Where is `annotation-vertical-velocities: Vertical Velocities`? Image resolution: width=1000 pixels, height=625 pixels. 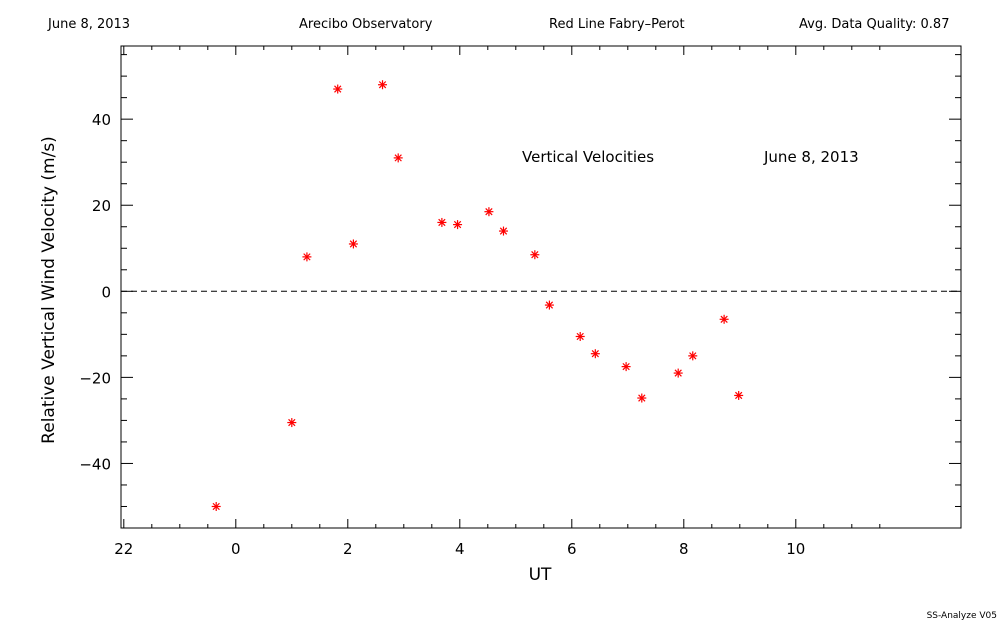
annotation-vertical-velocities: Vertical Velocities is located at coordinates (588, 157).